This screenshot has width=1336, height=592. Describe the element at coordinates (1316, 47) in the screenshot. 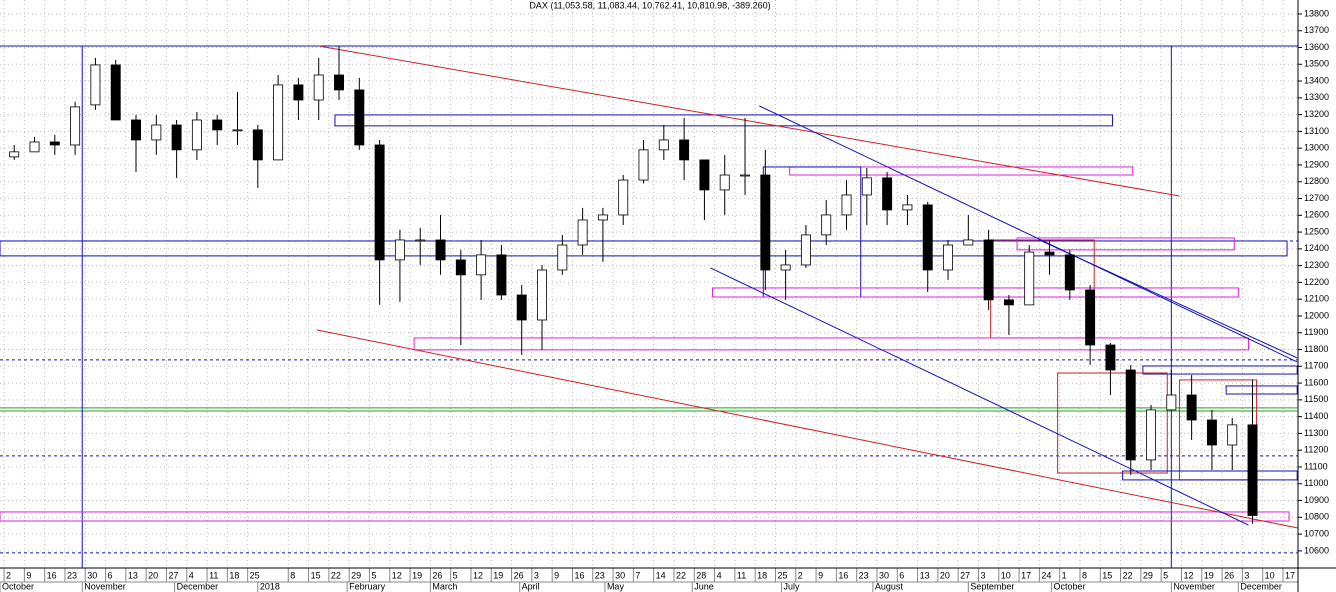

I see `y-tick-label: 13600` at that location.